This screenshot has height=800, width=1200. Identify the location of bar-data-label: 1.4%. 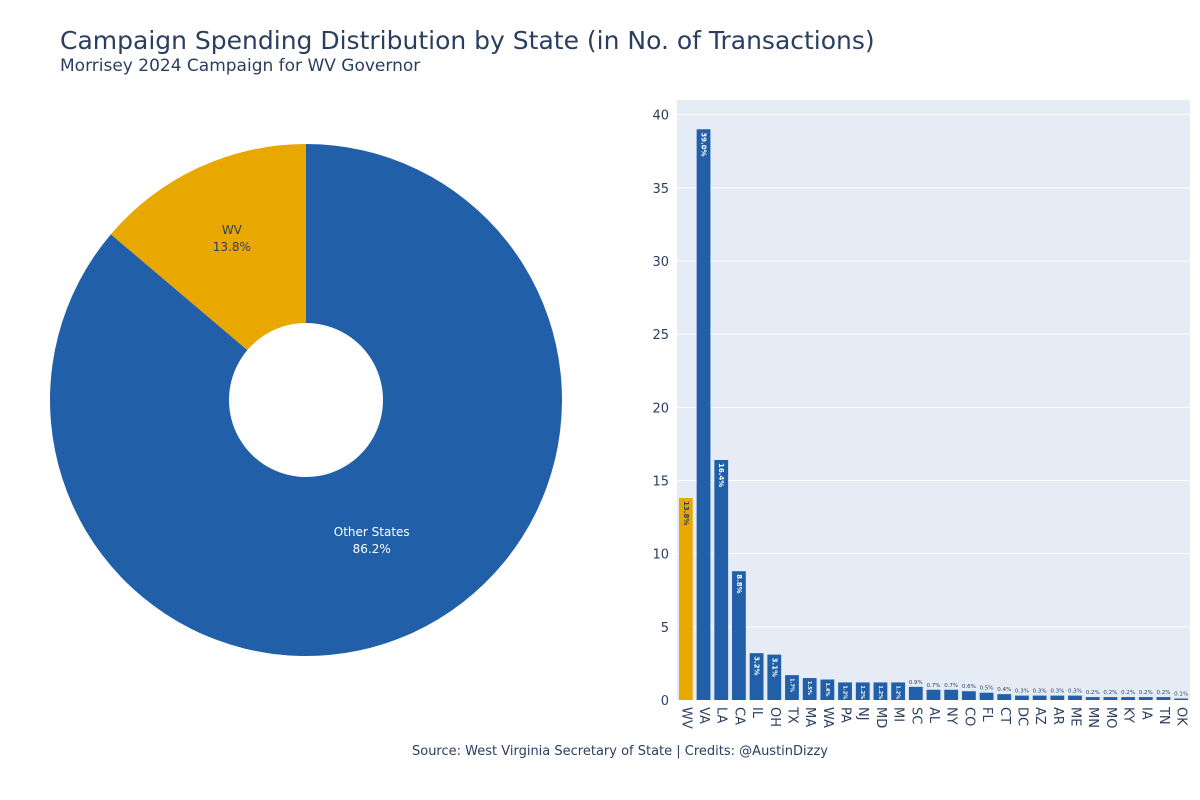
(827, 690).